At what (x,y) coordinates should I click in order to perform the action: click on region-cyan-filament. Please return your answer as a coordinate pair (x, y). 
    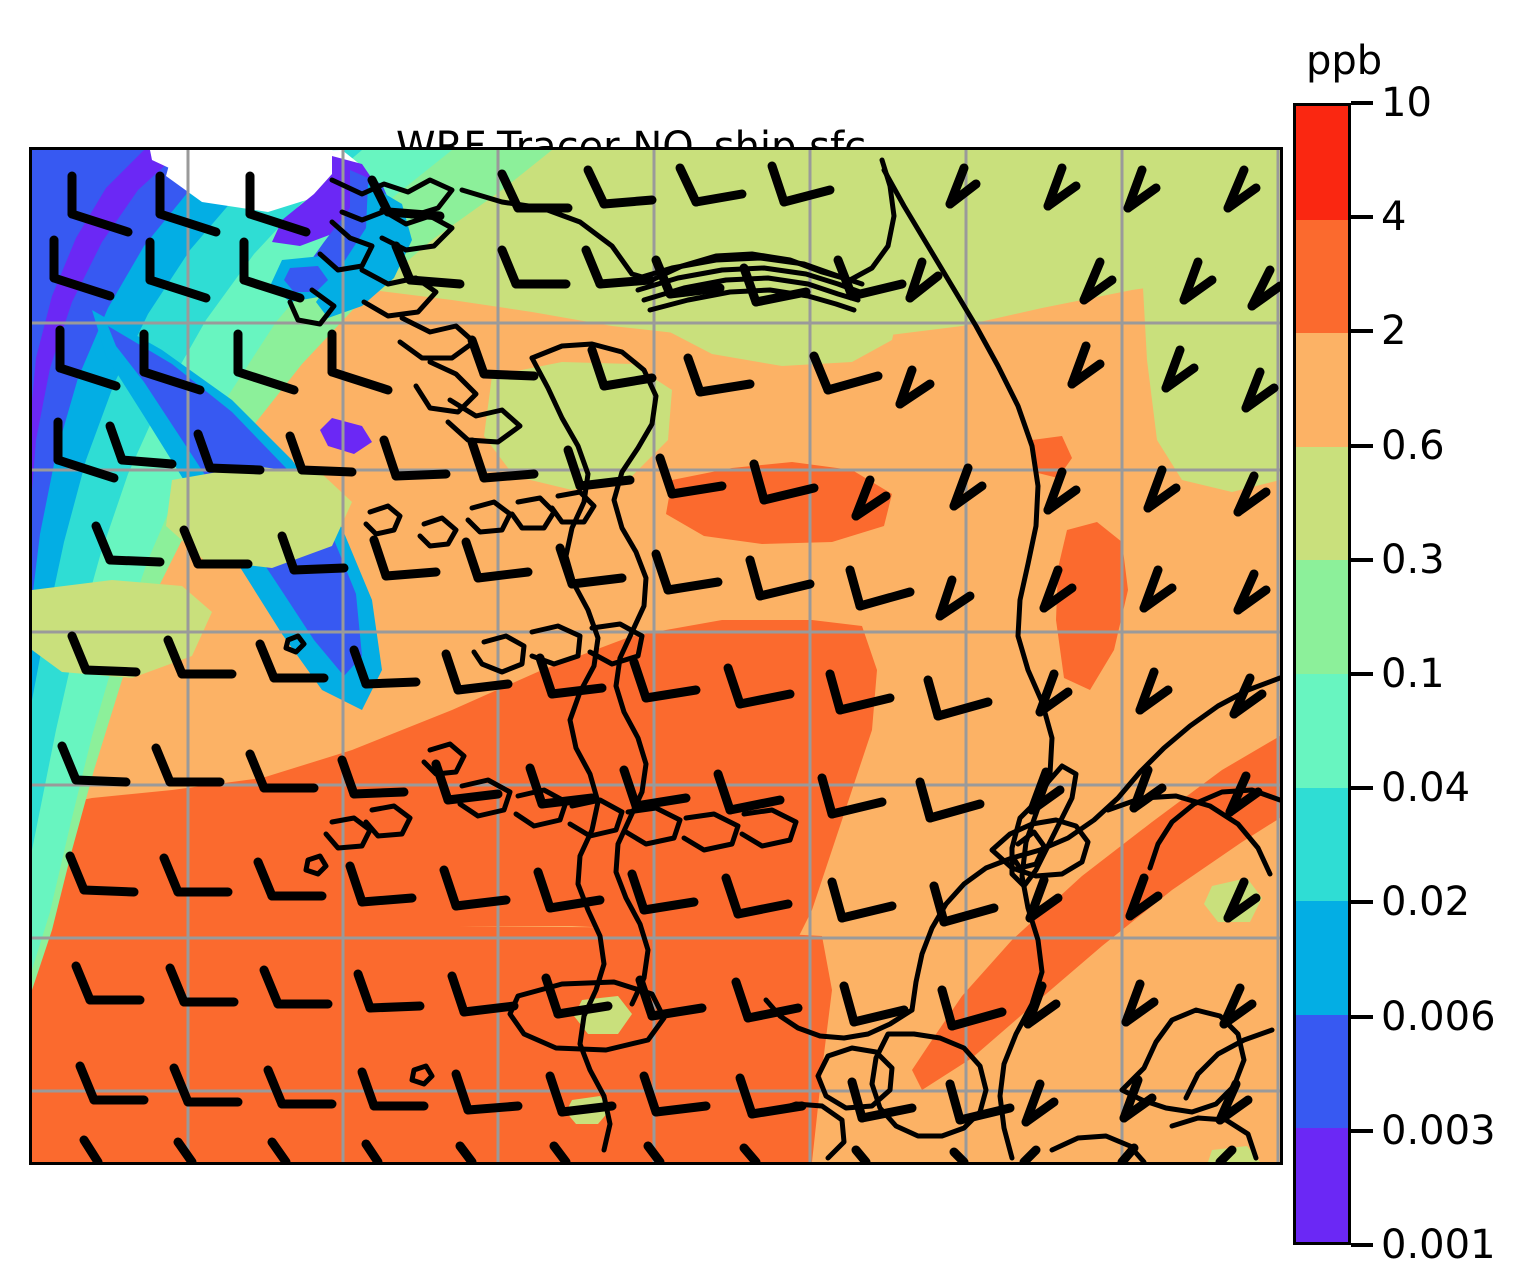
    Looking at the image, I should click on (364, 251).